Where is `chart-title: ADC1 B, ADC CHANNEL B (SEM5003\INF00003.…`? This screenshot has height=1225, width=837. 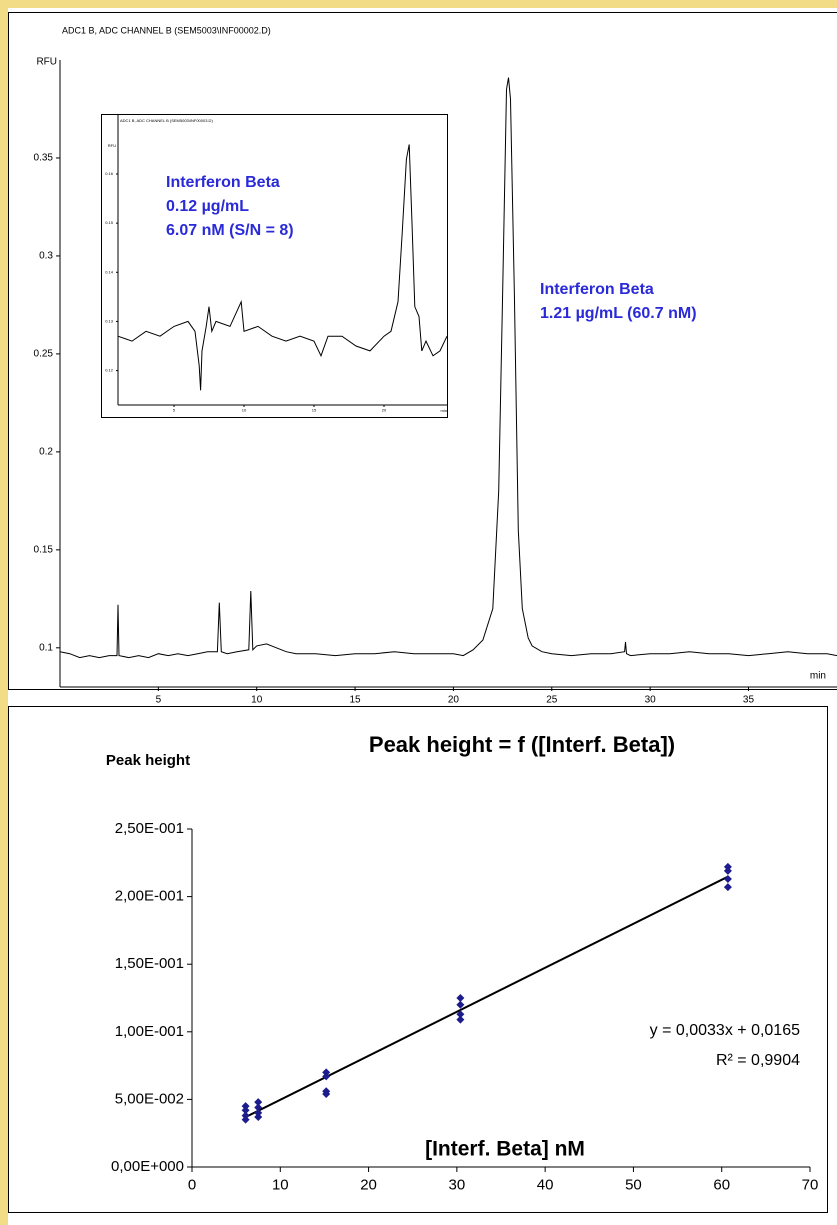
chart-title: ADC1 B, ADC CHANNEL B (SEM5003\INF00003.… is located at coordinates (166, 120).